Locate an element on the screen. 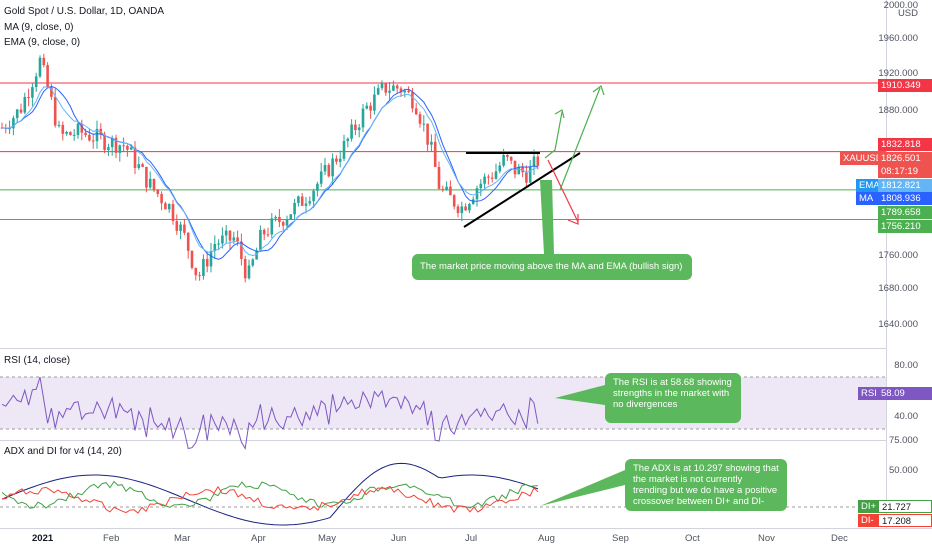 Image resolution: width=932 pixels, height=550 pixels. symbol-title: Gold Spot / U.S. Dollar, 1D, OANDA is located at coordinates (84, 11).